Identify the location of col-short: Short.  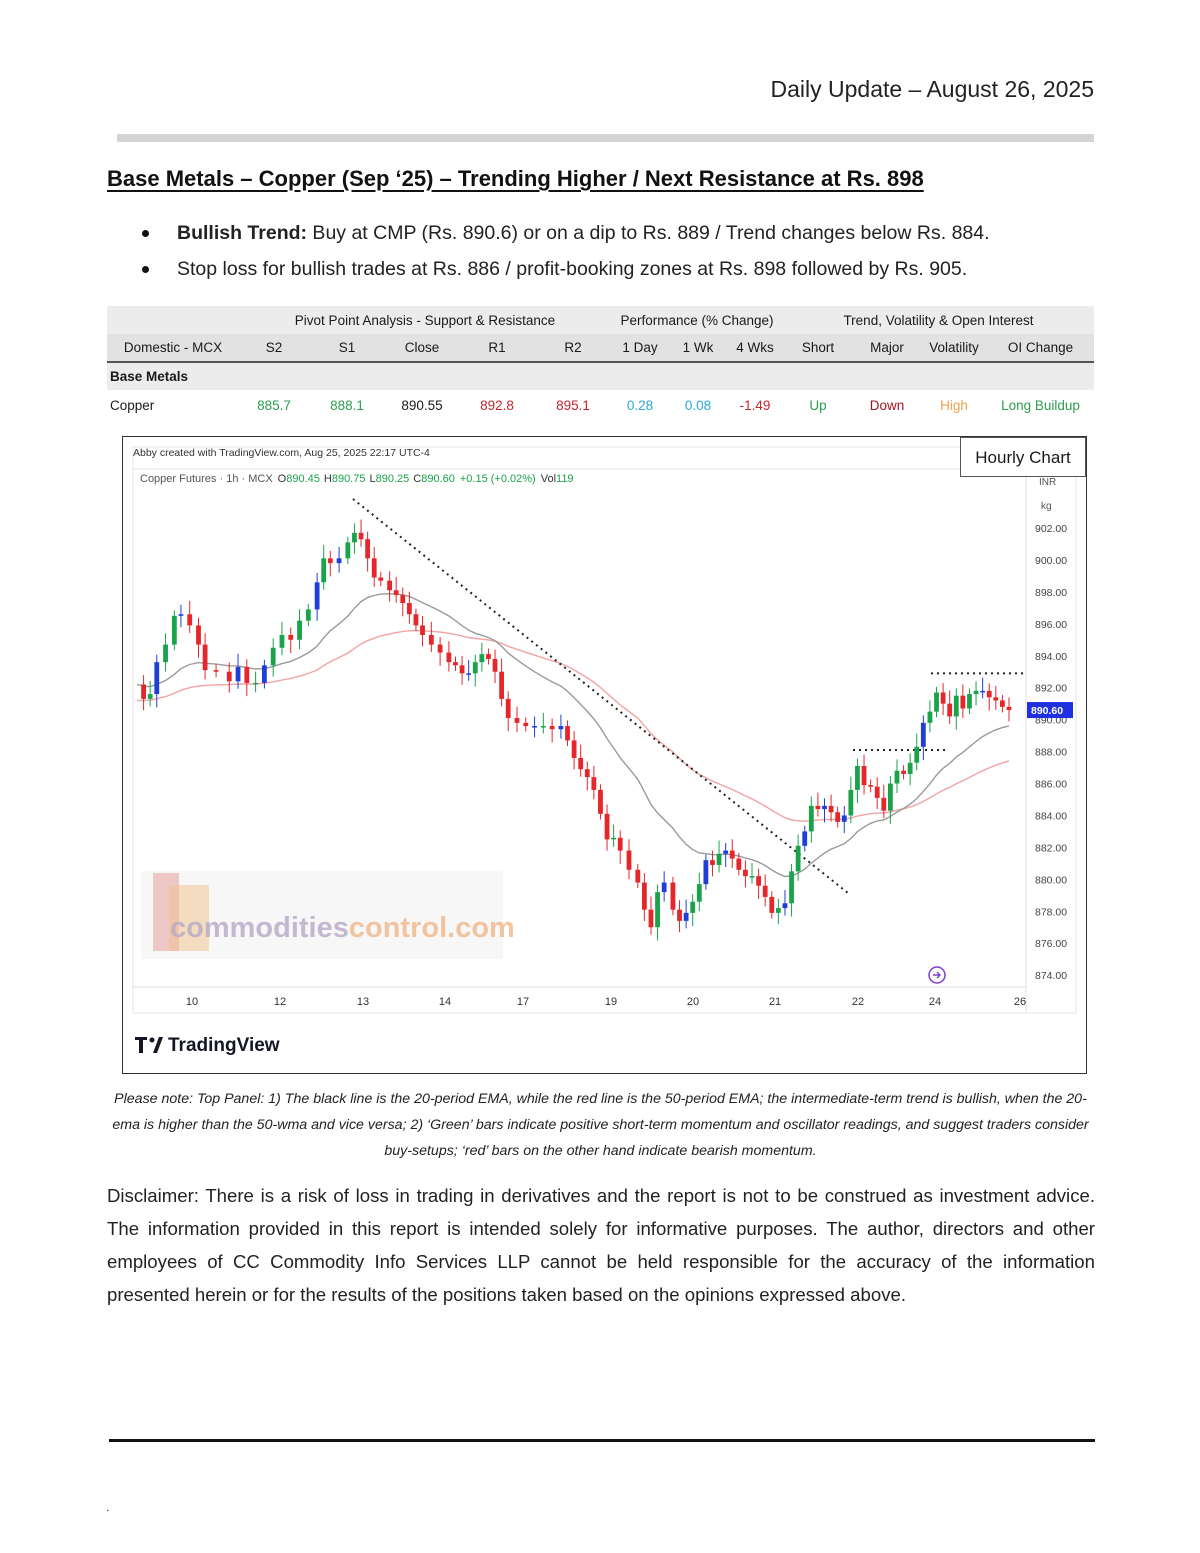
(818, 347).